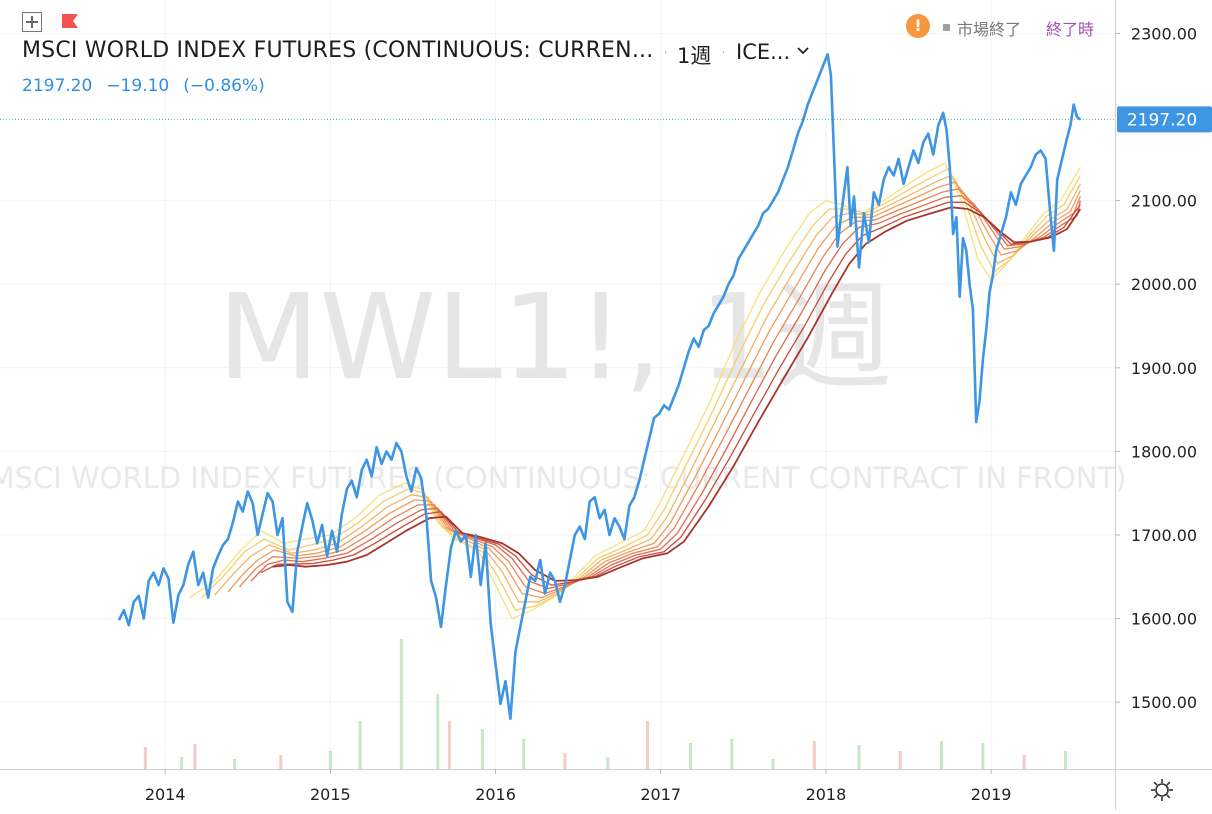 This screenshot has width=1212, height=814. Describe the element at coordinates (991, 794) in the screenshot. I see `time-tick-label: 2019` at that location.